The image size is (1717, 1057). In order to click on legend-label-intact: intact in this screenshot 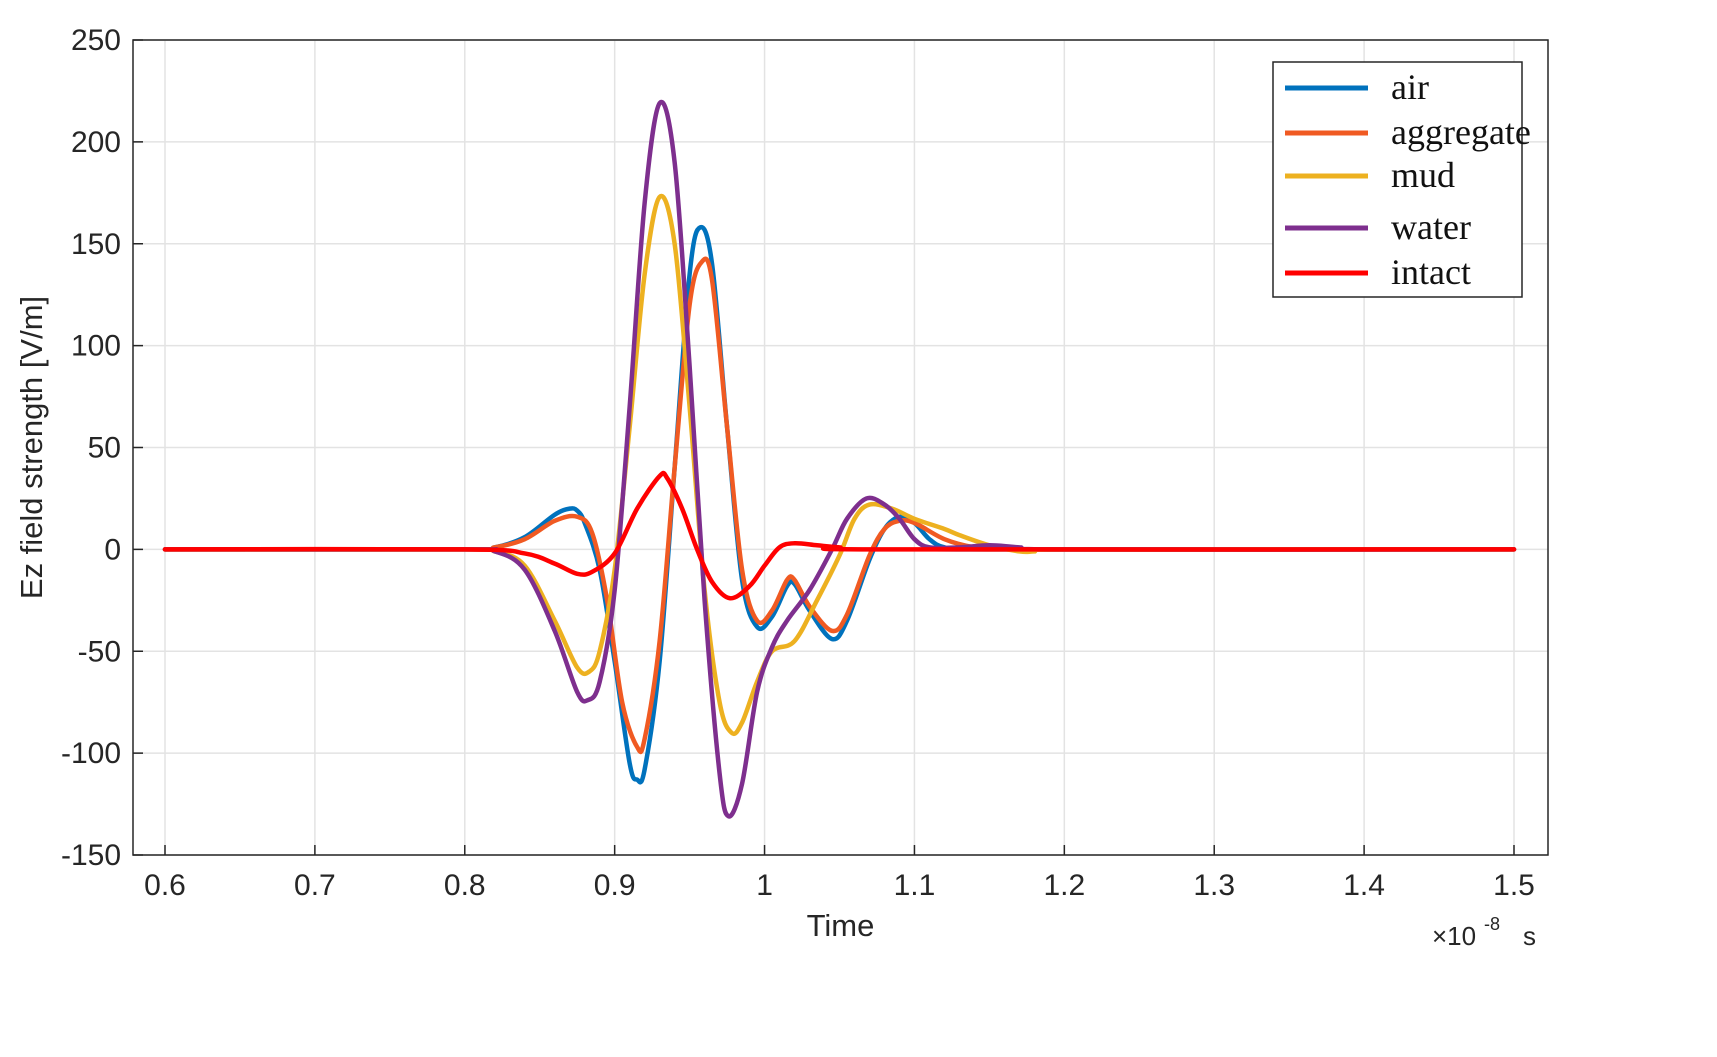, I will do `click(1431, 272)`.